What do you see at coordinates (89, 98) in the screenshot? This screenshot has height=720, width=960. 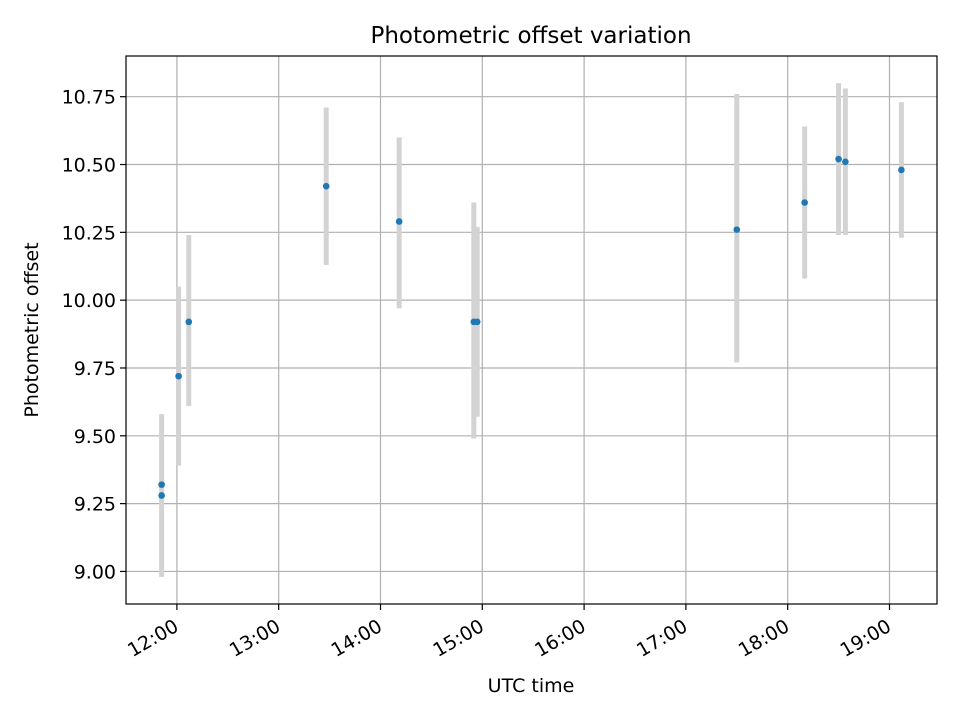 I see `y-tick-label: 10.75` at bounding box center [89, 98].